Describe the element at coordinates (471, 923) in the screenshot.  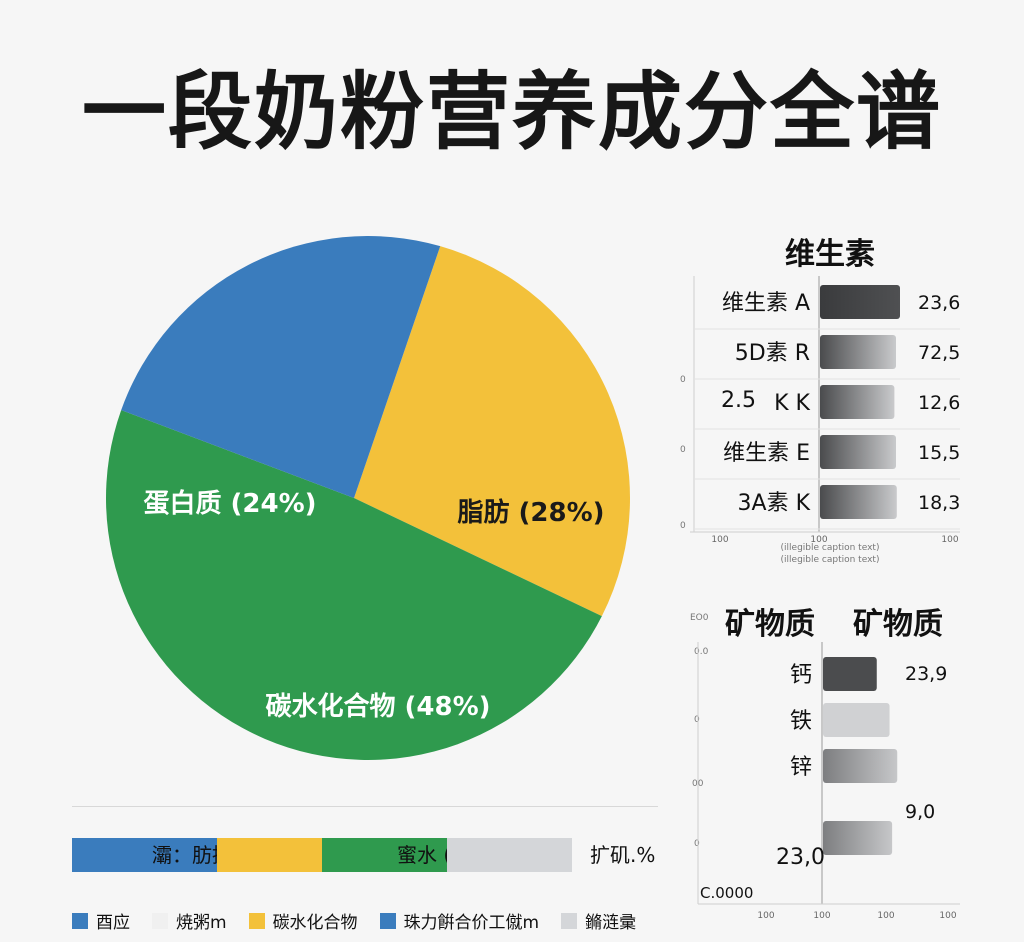
I see `legend-label: 珠力餠合价工僦m` at that location.